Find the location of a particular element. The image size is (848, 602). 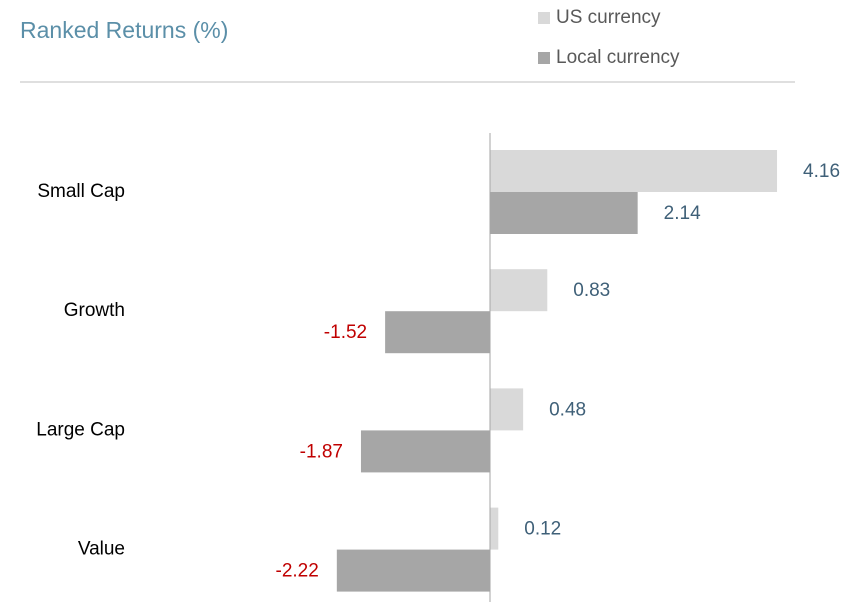

y-tick-label: Small Cap is located at coordinates (81, 191).